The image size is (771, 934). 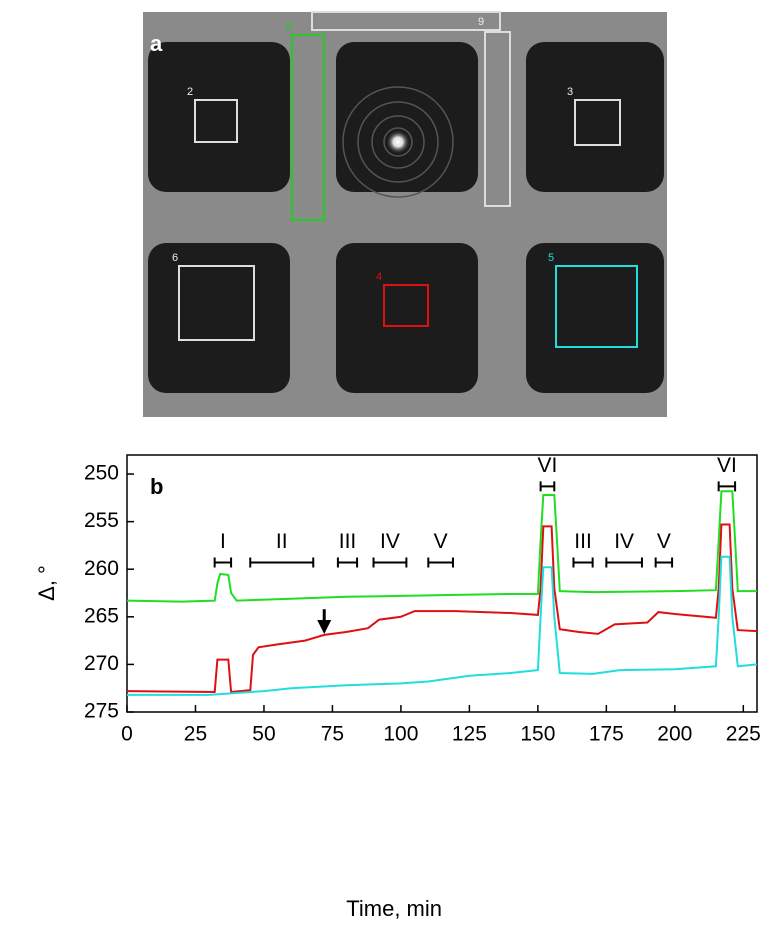 I want to click on x-tick-label: 125, so click(x=469, y=734).